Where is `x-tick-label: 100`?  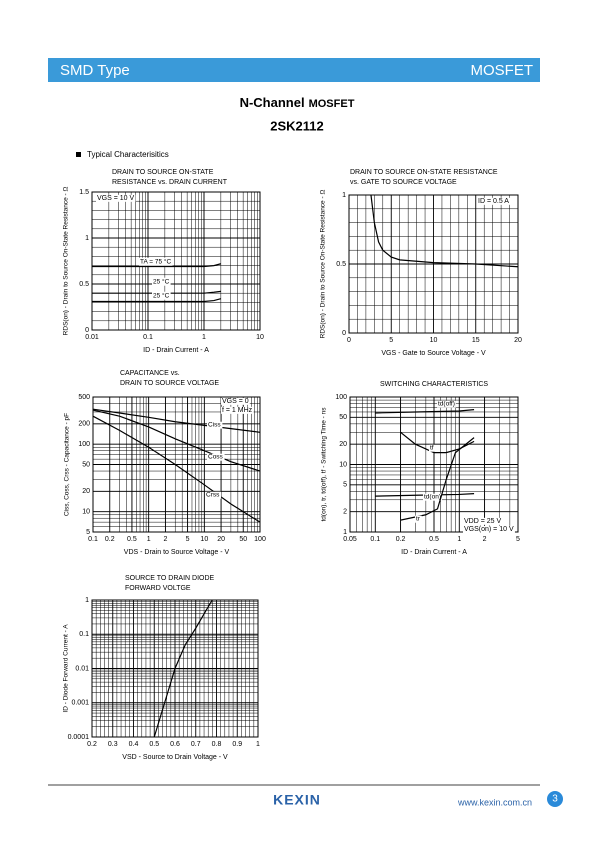
x-tick-label: 100 is located at coordinates (260, 539).